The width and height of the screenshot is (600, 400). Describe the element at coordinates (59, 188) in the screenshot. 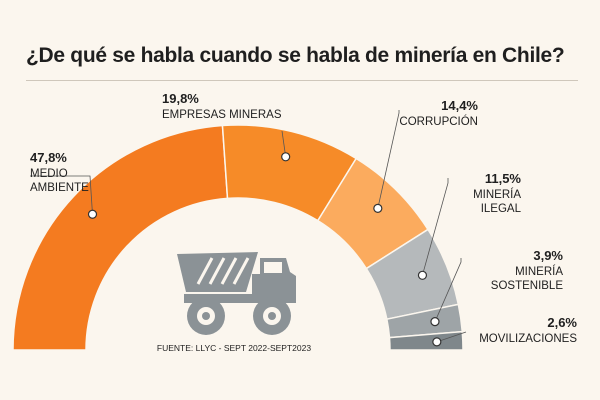

I see `slice-category-label-1: AMBIENTE` at that location.